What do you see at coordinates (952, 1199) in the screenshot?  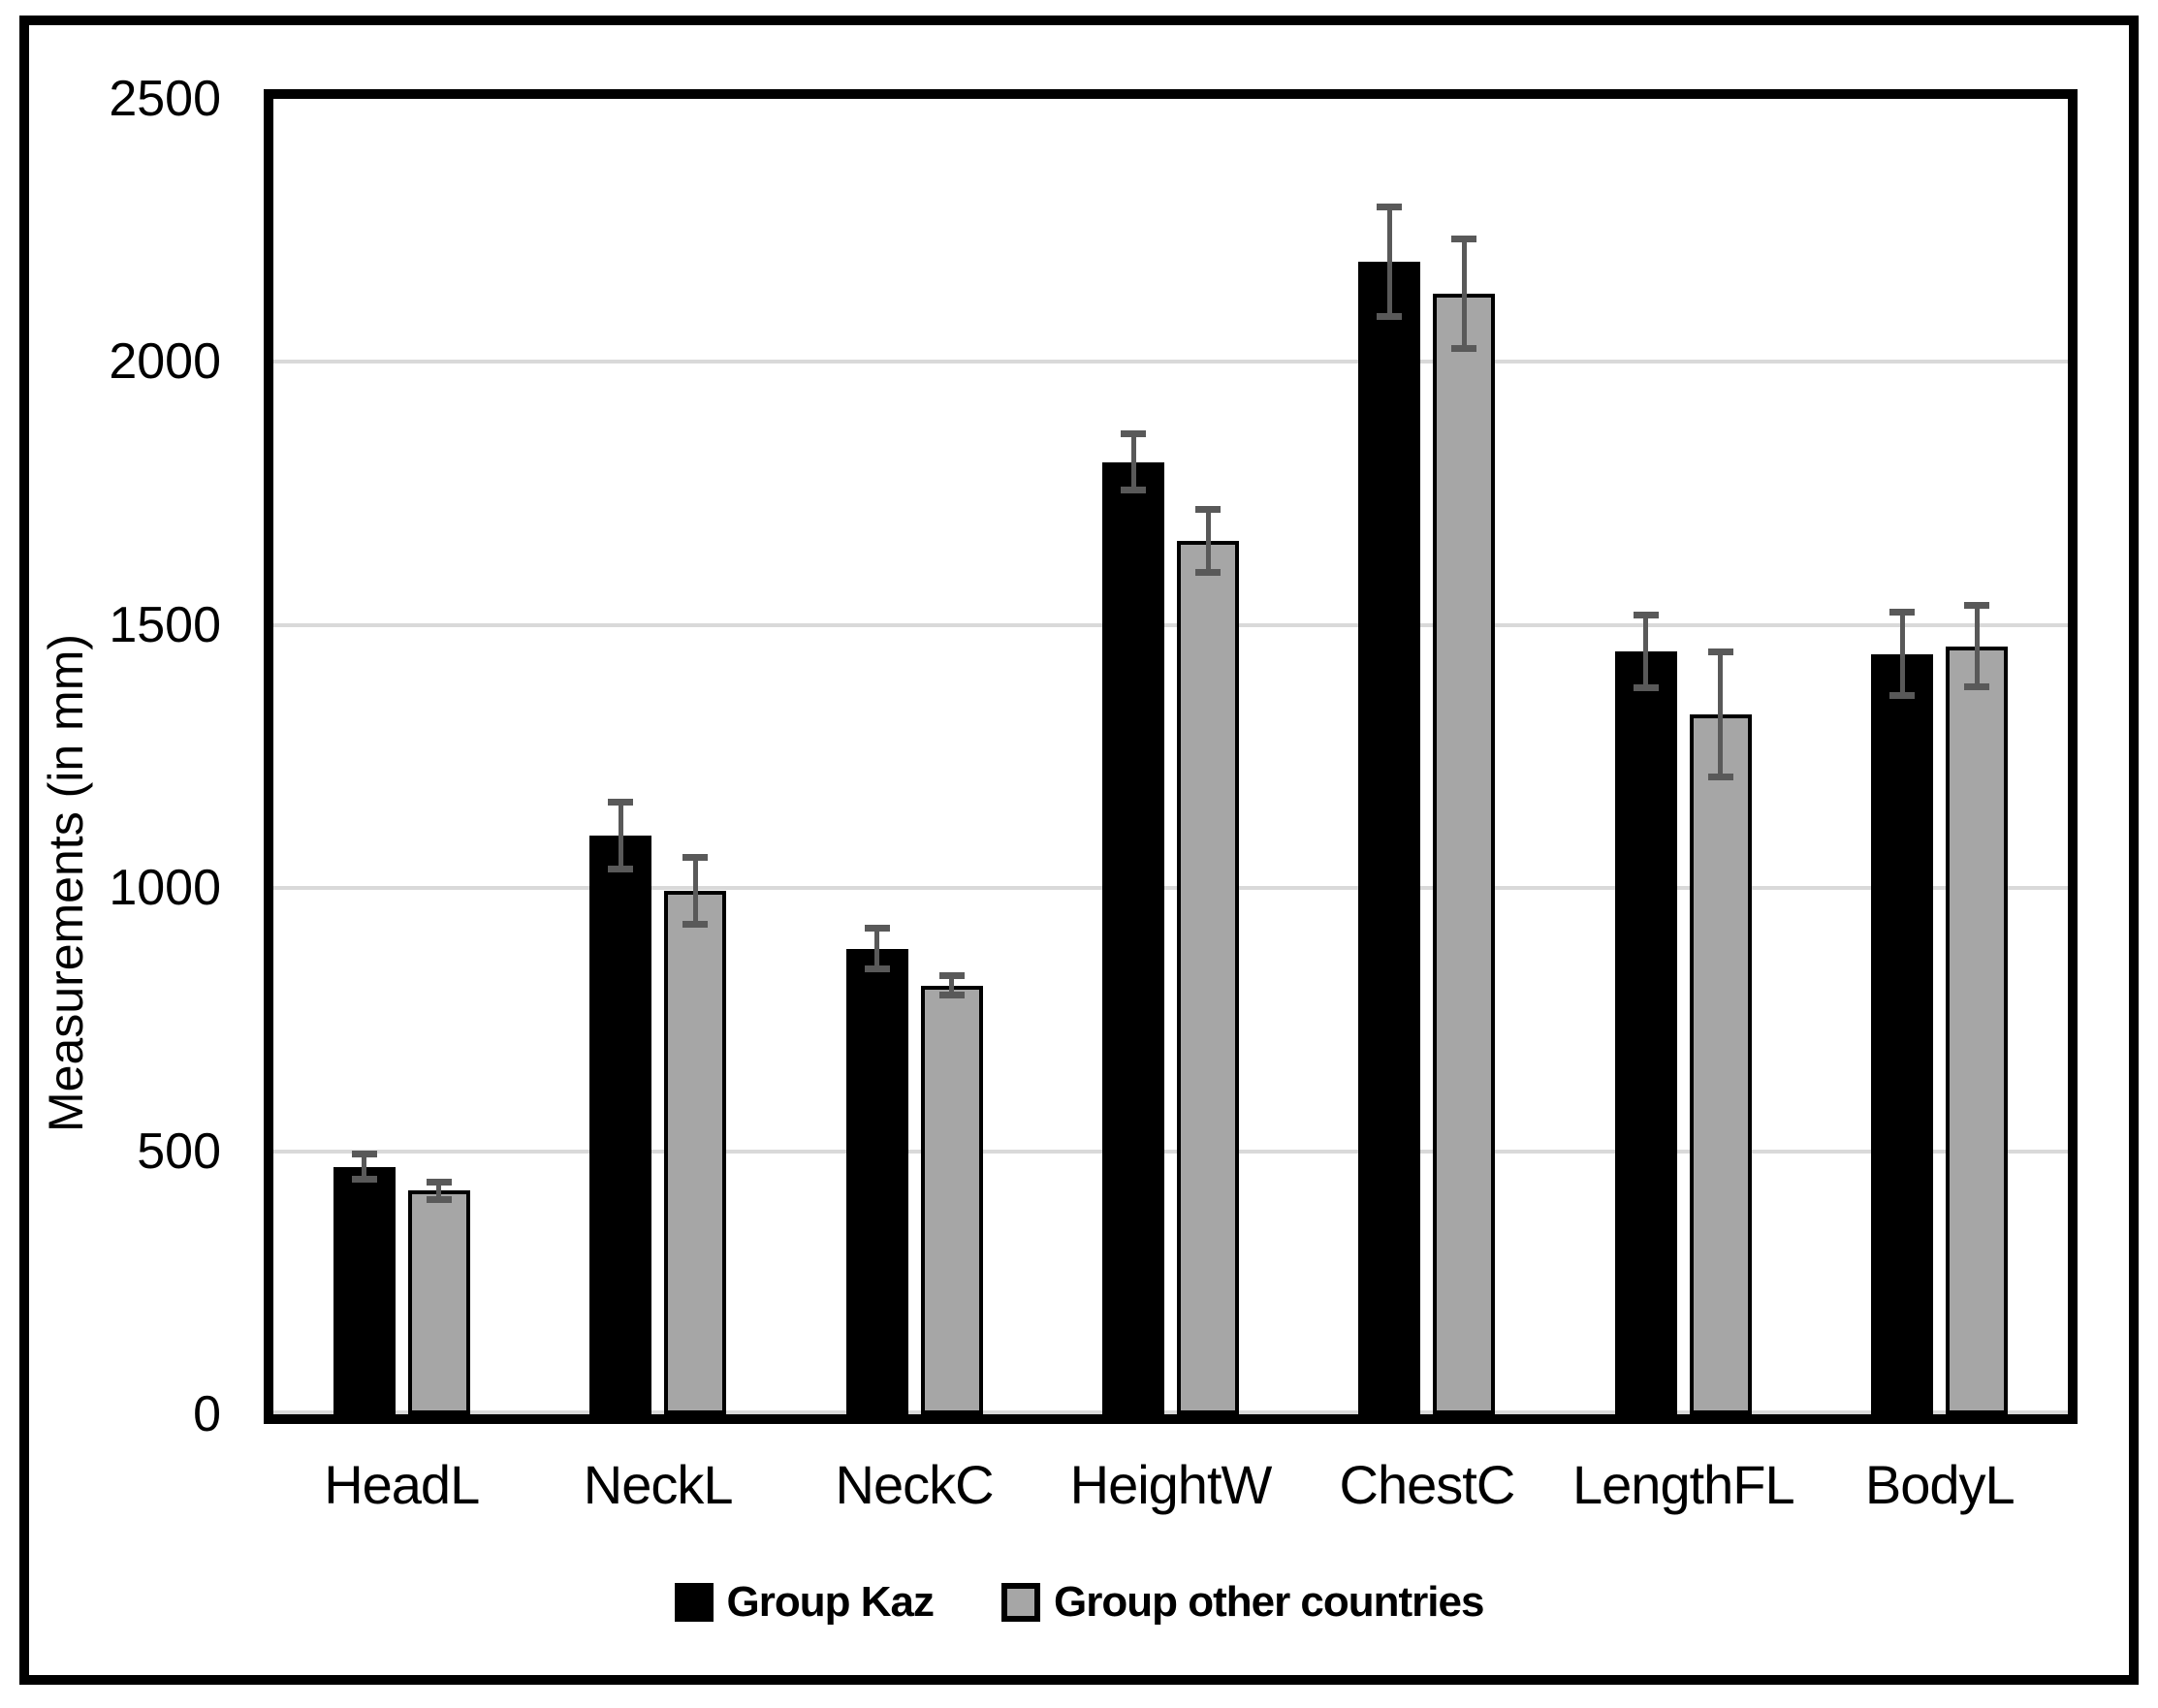 I see `bar-group-other-countries-NeckC` at bounding box center [952, 1199].